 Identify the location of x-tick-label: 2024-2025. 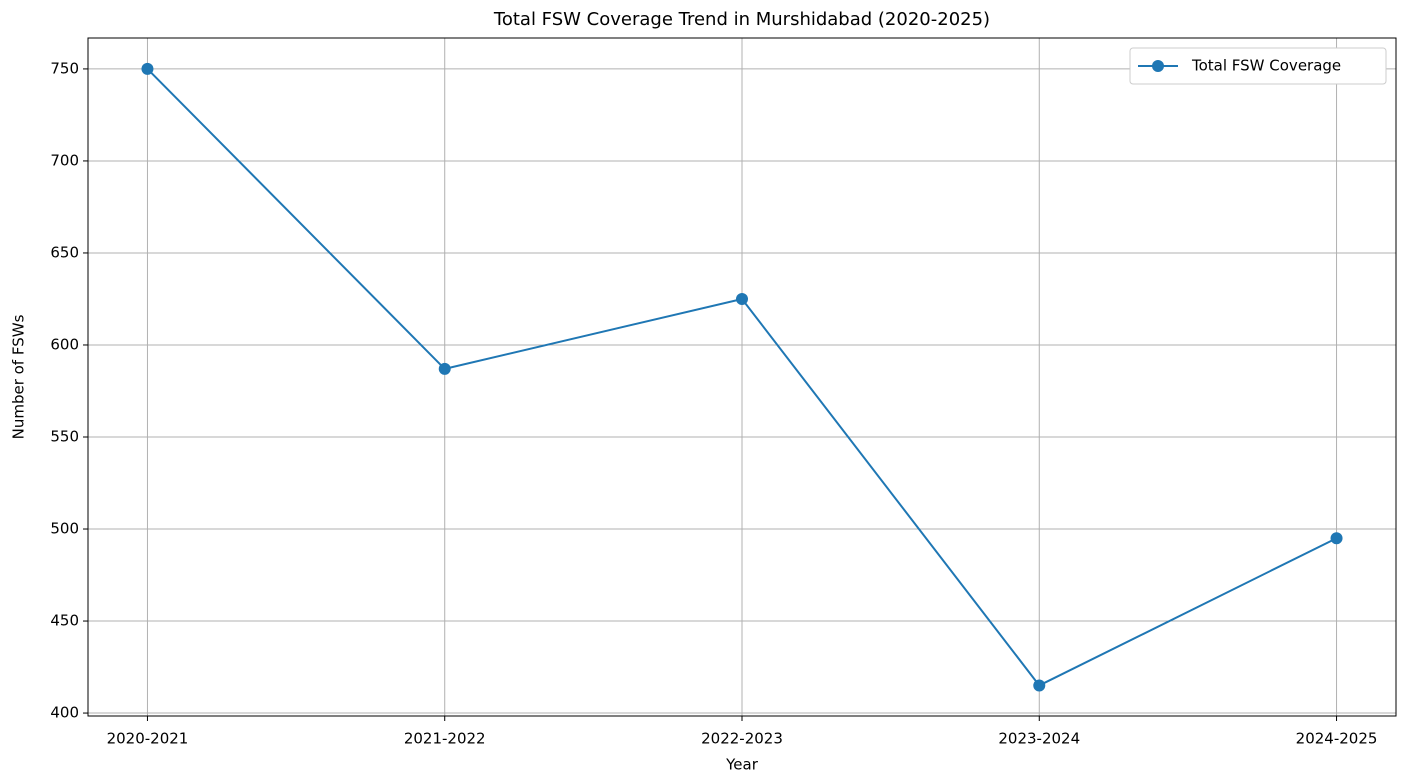
(1337, 739).